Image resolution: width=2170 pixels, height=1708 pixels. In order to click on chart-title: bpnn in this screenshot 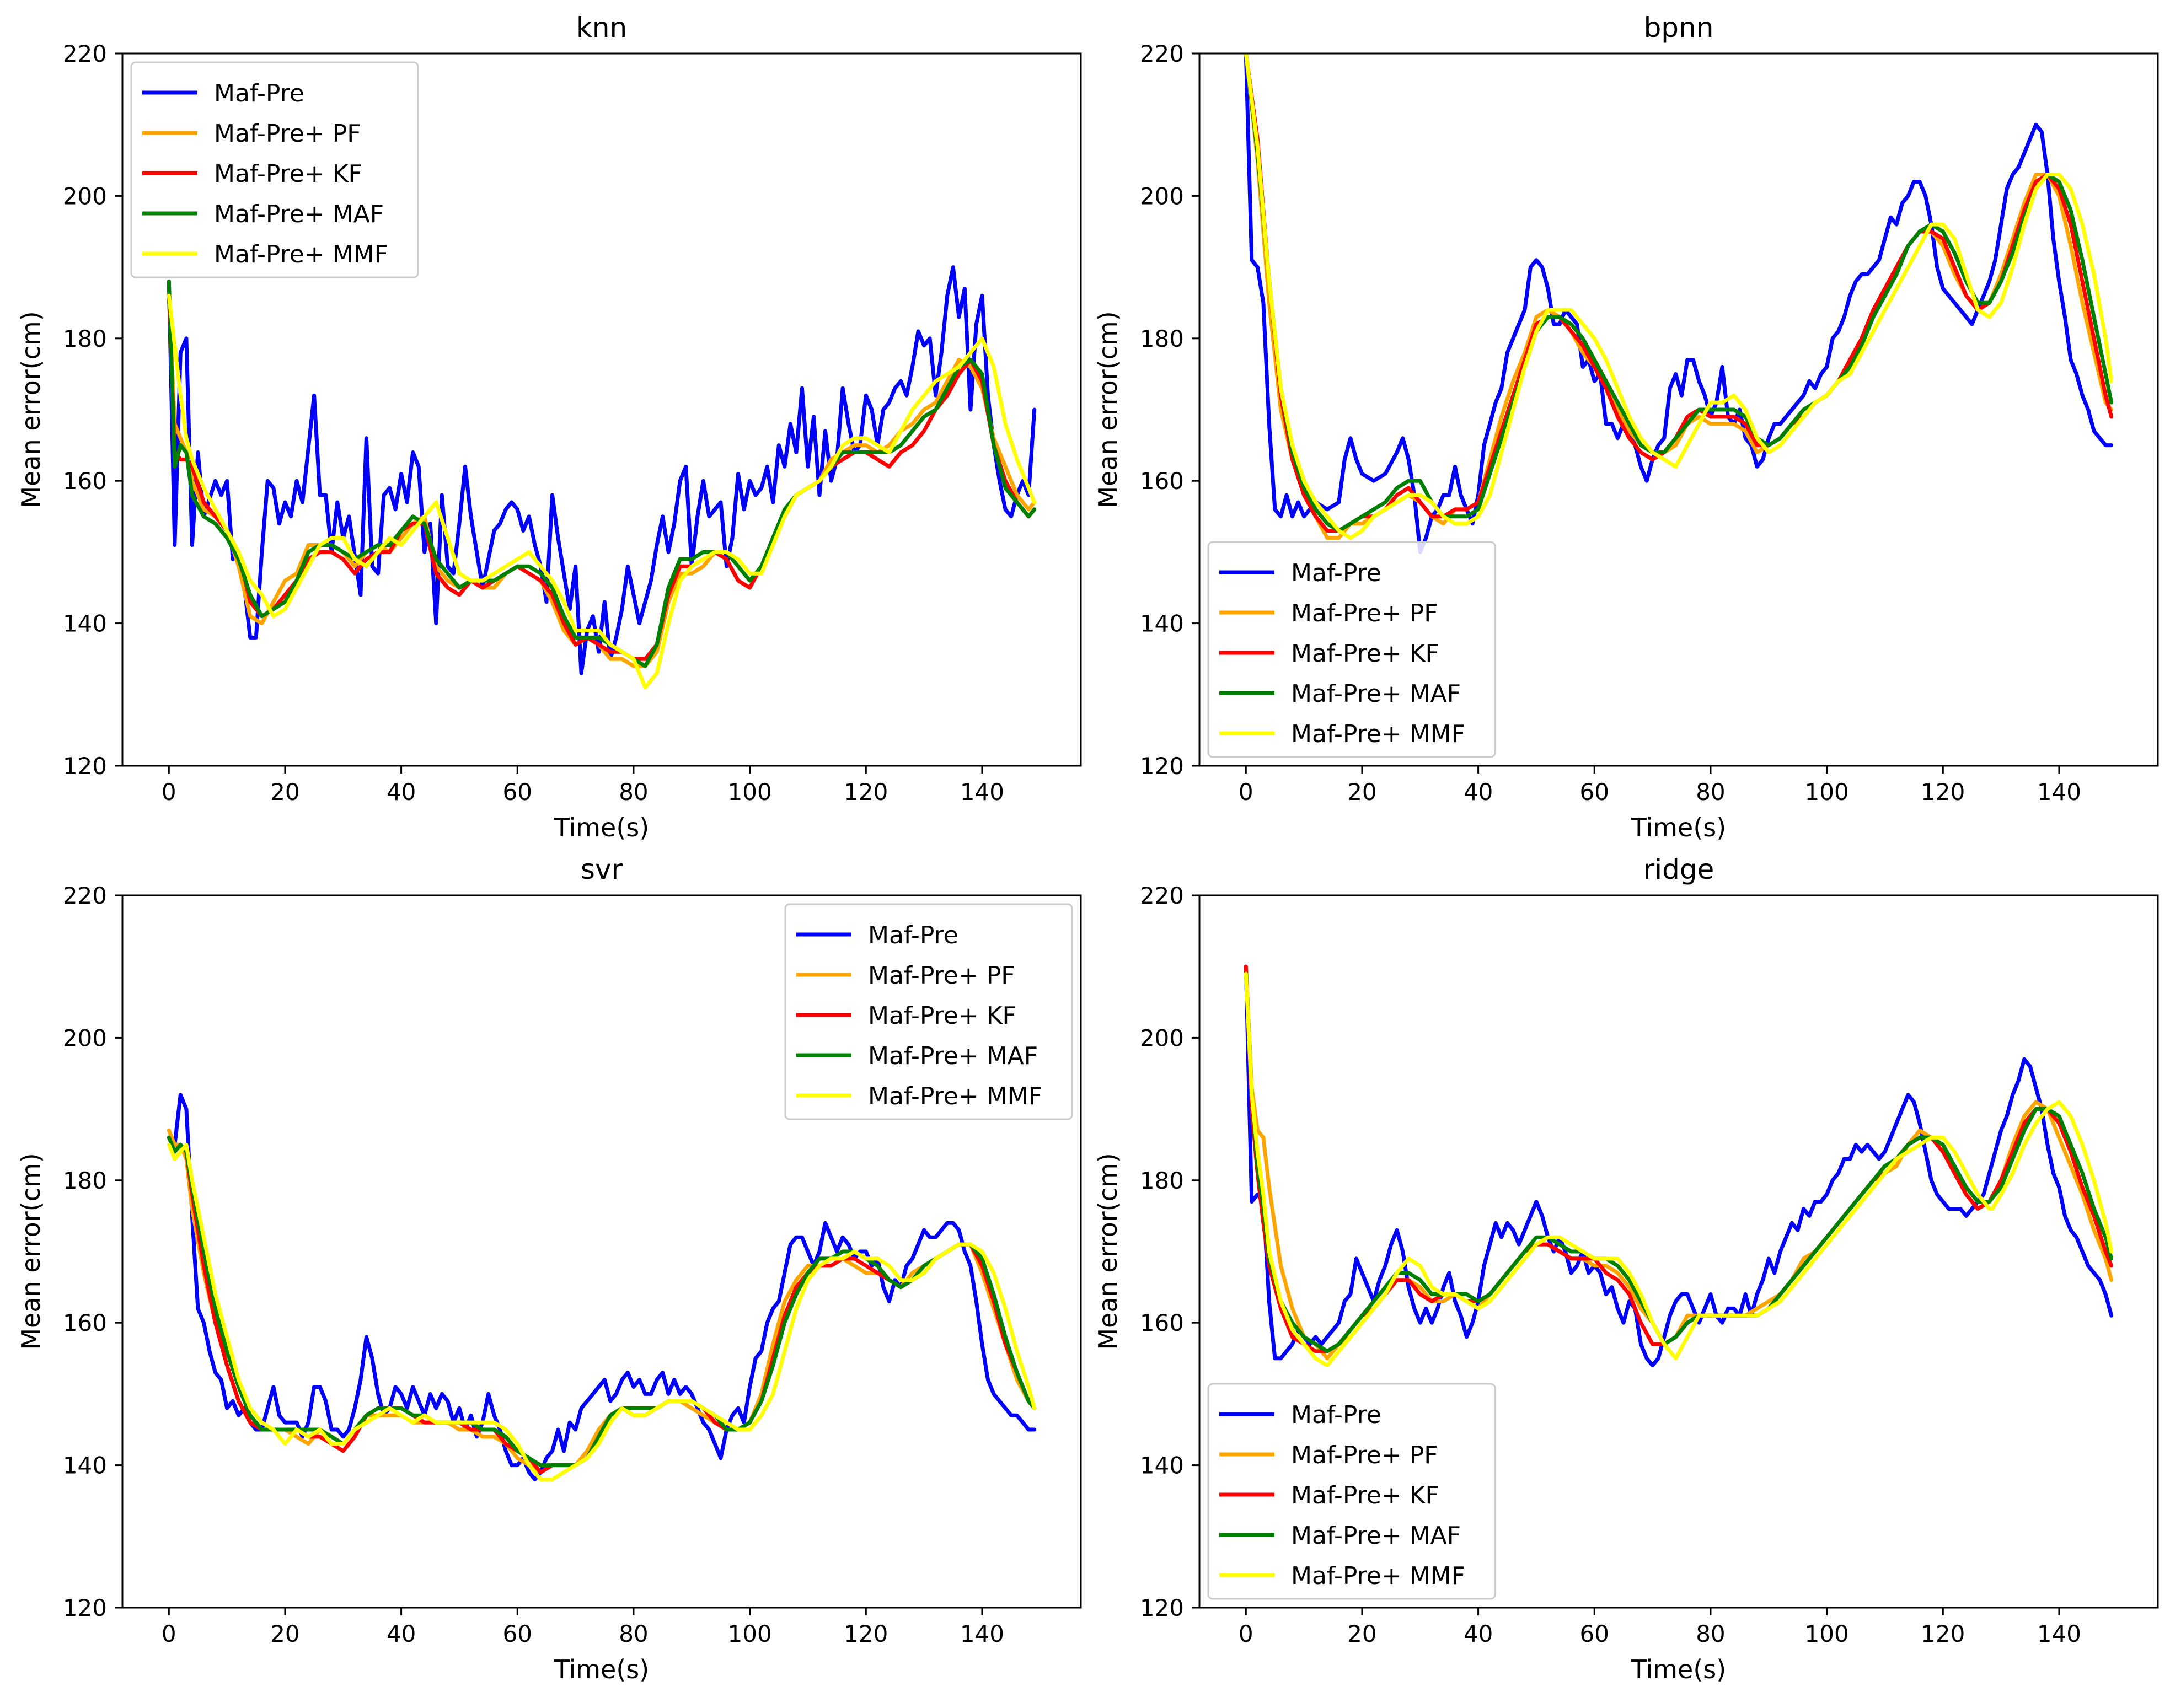, I will do `click(1679, 28)`.